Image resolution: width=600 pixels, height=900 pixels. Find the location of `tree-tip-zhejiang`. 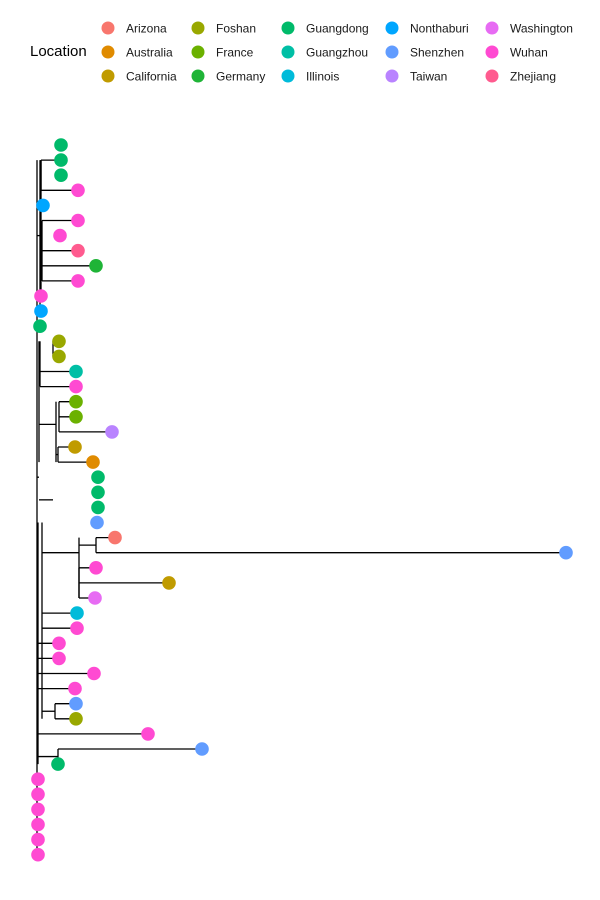

tree-tip-zhejiang is located at coordinates (78, 250).